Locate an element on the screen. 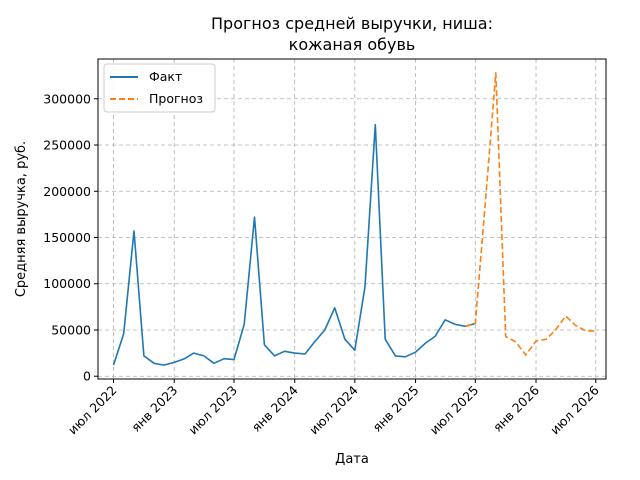 The height and width of the screenshot is (480, 640). y-tick-label: 300000 is located at coordinates (67, 98).